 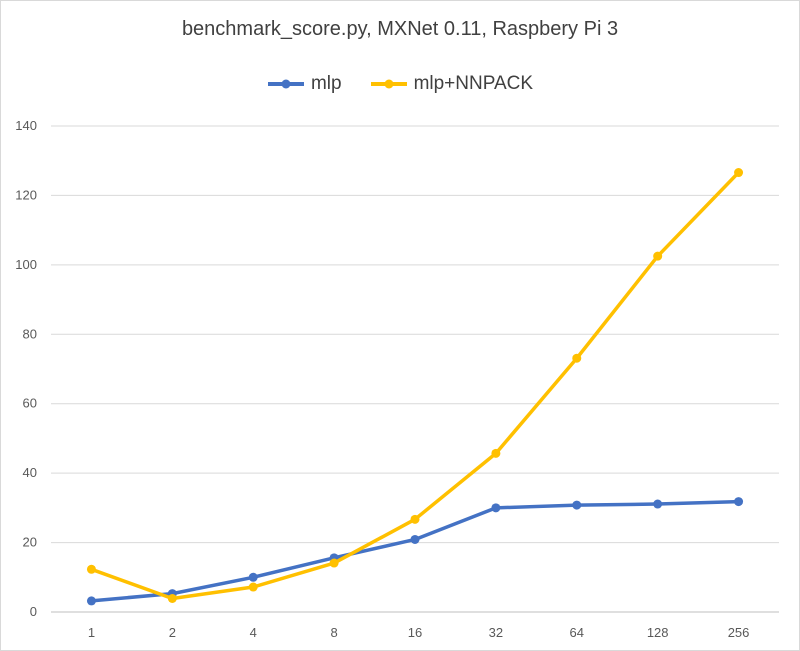 What do you see at coordinates (26, 368) in the screenshot?
I see `y-axis-tick-labels: 0 20 40 60 80 100 120 140` at bounding box center [26, 368].